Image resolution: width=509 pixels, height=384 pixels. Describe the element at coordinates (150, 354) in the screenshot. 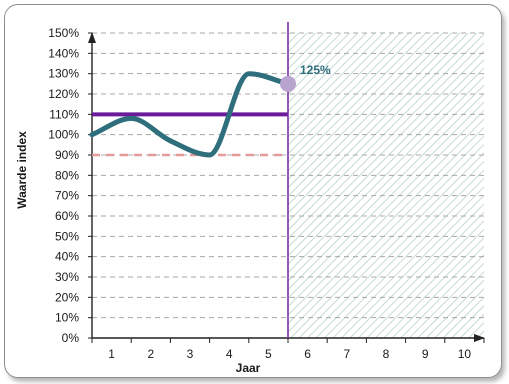

I see `x-tick-label: 2` at that location.